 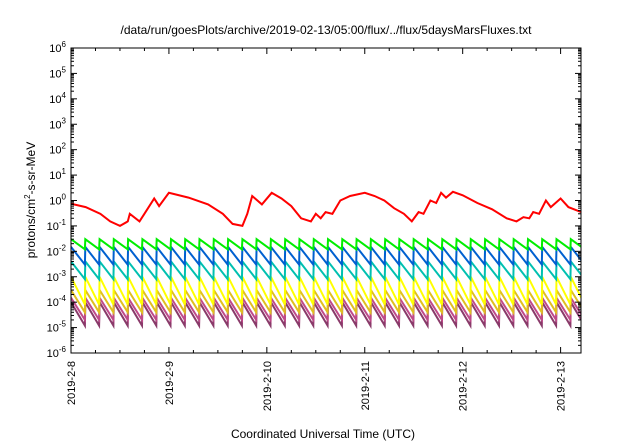 What do you see at coordinates (57, 47) in the screenshot?
I see `y-tick-label: 10⁶` at bounding box center [57, 47].